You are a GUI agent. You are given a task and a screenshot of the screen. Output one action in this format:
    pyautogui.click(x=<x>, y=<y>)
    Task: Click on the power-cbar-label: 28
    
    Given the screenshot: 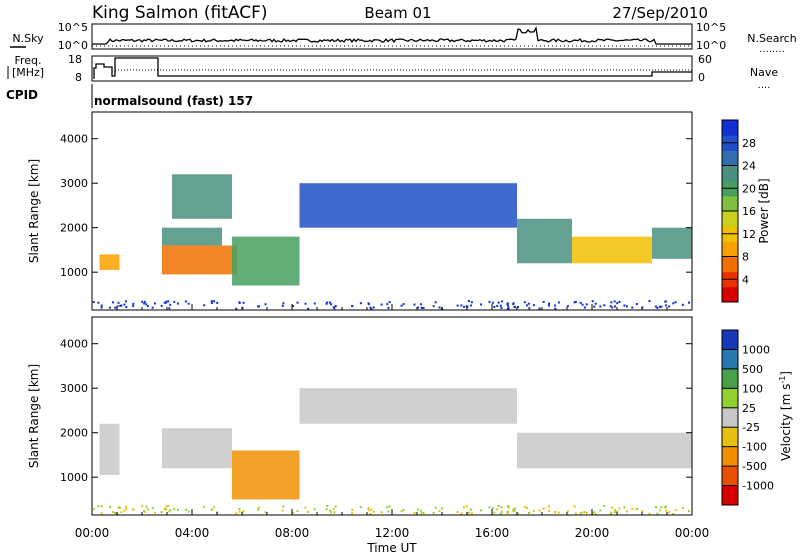 What is the action you would take?
    pyautogui.click(x=749, y=143)
    